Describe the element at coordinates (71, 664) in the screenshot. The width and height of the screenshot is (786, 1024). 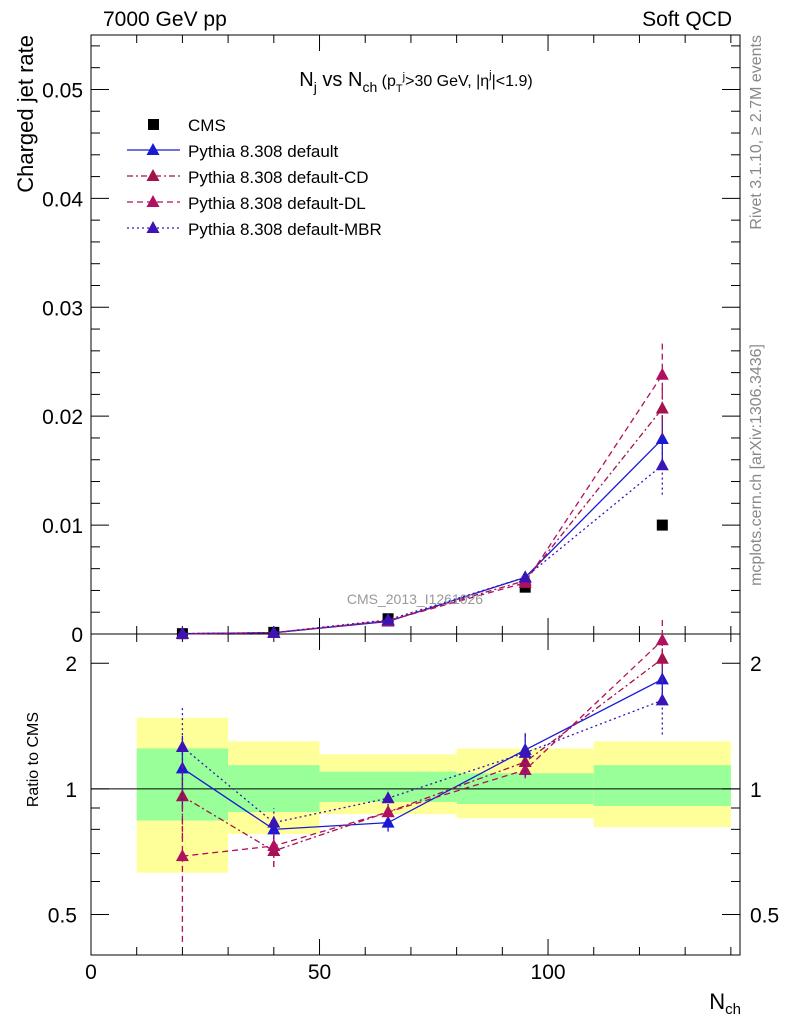
I see `ratio-y-tick-label: 2` at that location.